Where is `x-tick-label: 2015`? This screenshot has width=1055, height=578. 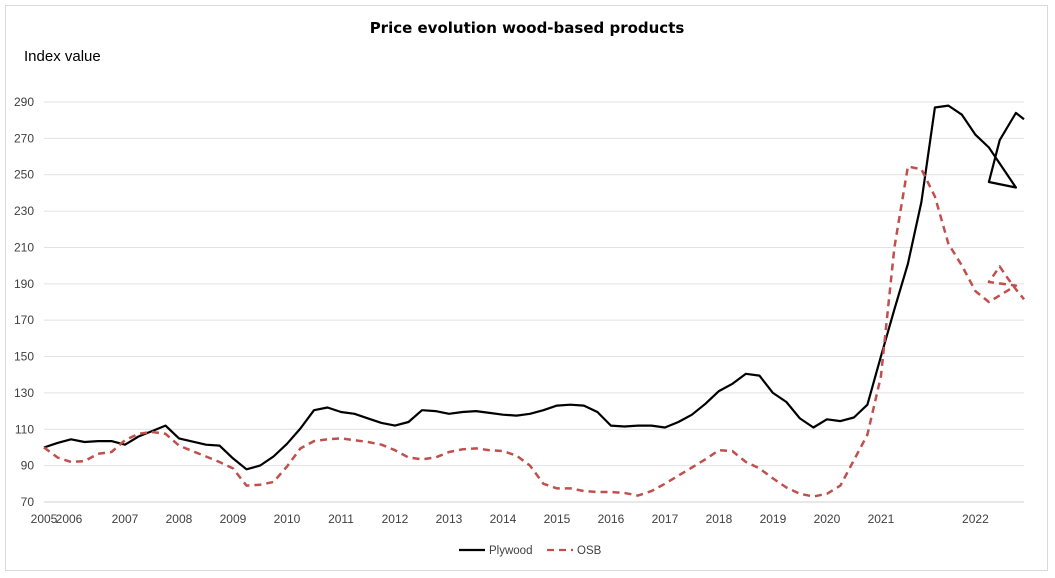
x-tick-label: 2015 is located at coordinates (557, 519).